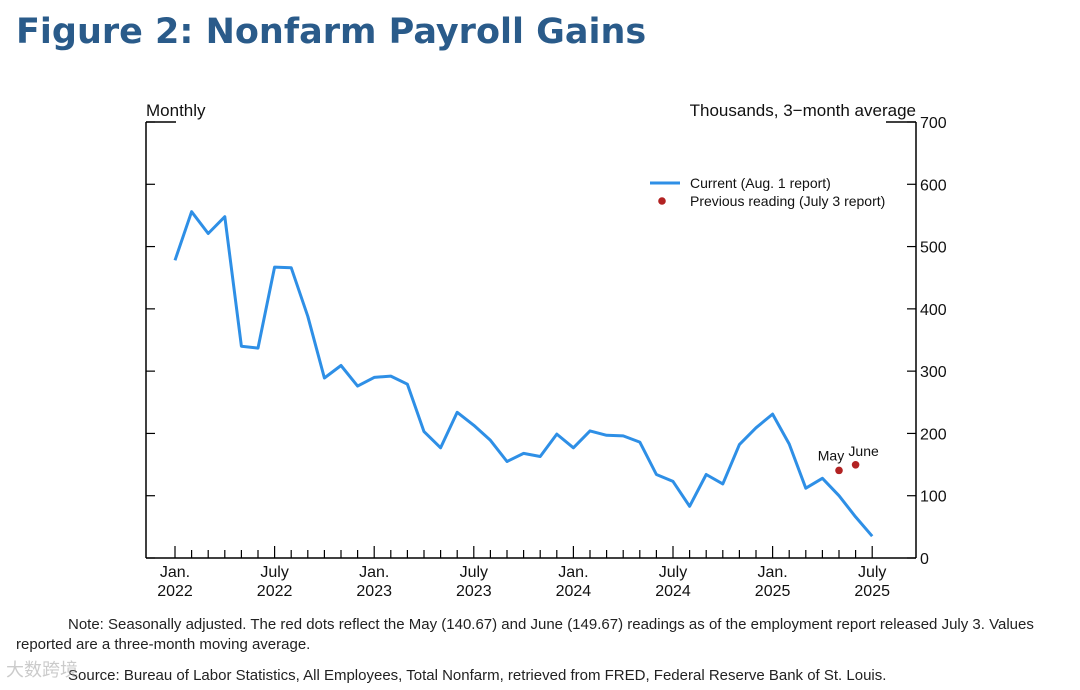  Describe the element at coordinates (787, 201) in the screenshot. I see `legend-label-previous: Previous reading (July 3 report)` at that location.